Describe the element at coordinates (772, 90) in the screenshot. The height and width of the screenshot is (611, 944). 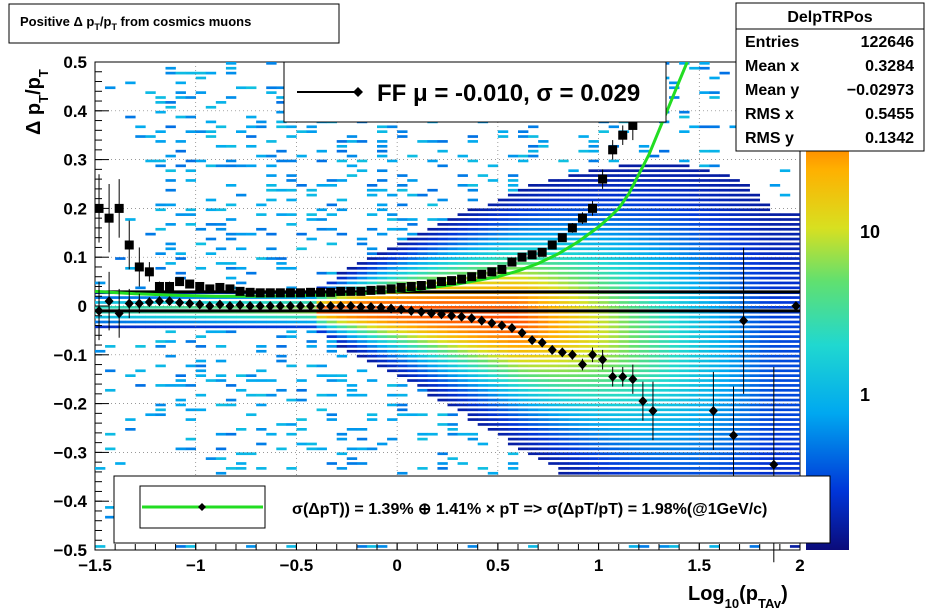
I see `stats-label: Mean y` at that location.